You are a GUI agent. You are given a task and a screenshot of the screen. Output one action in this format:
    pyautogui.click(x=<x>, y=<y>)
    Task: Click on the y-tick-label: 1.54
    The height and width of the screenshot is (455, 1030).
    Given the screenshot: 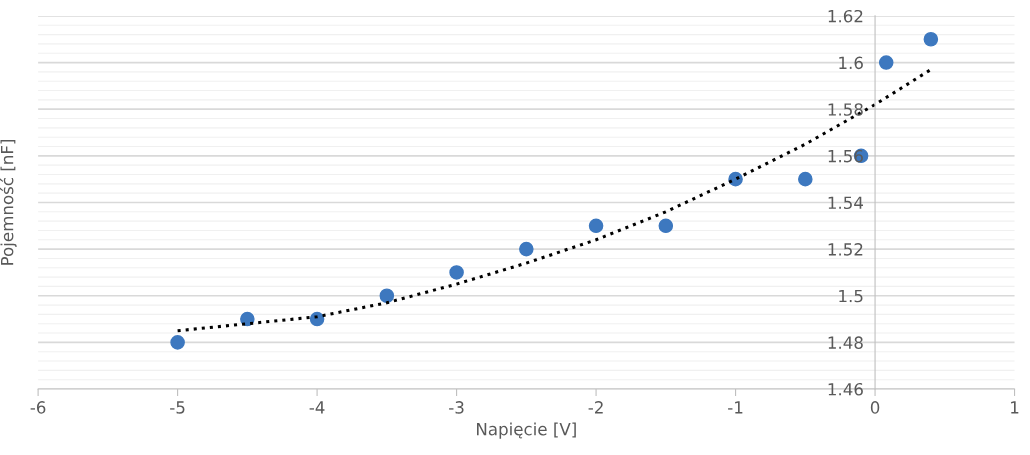 What is the action you would take?
    pyautogui.click(x=846, y=203)
    